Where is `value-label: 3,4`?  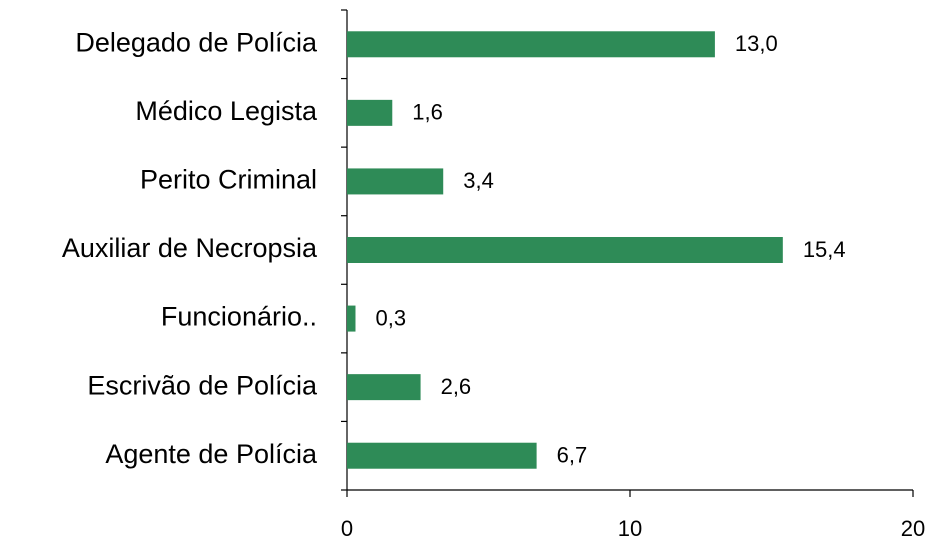
value-label: 3,4 is located at coordinates (478, 180).